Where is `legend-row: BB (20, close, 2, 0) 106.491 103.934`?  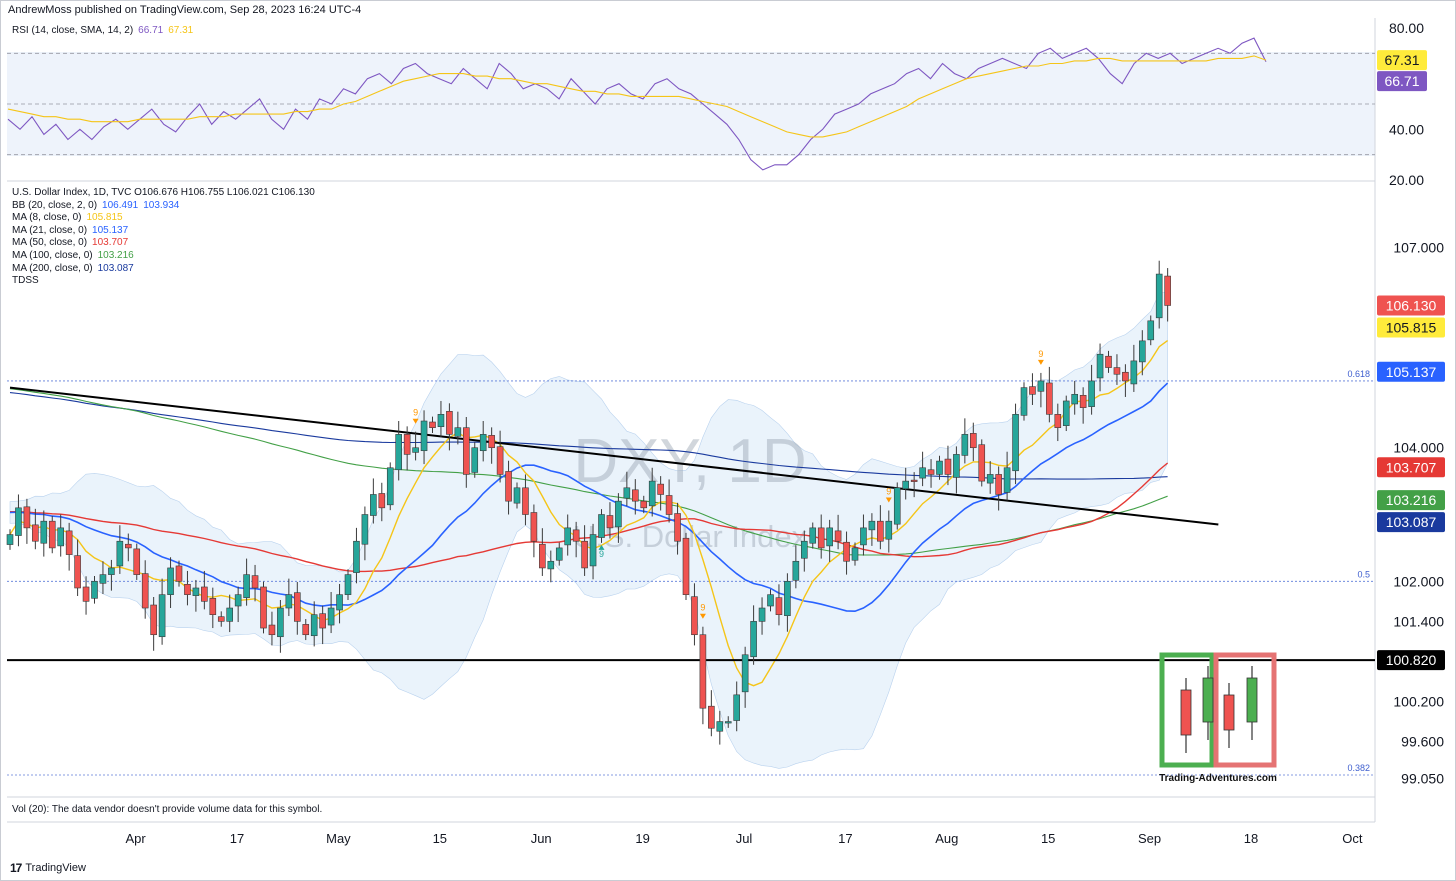
legend-row: BB (20, close, 2, 0) 106.491 103.934 is located at coordinates (163, 206).